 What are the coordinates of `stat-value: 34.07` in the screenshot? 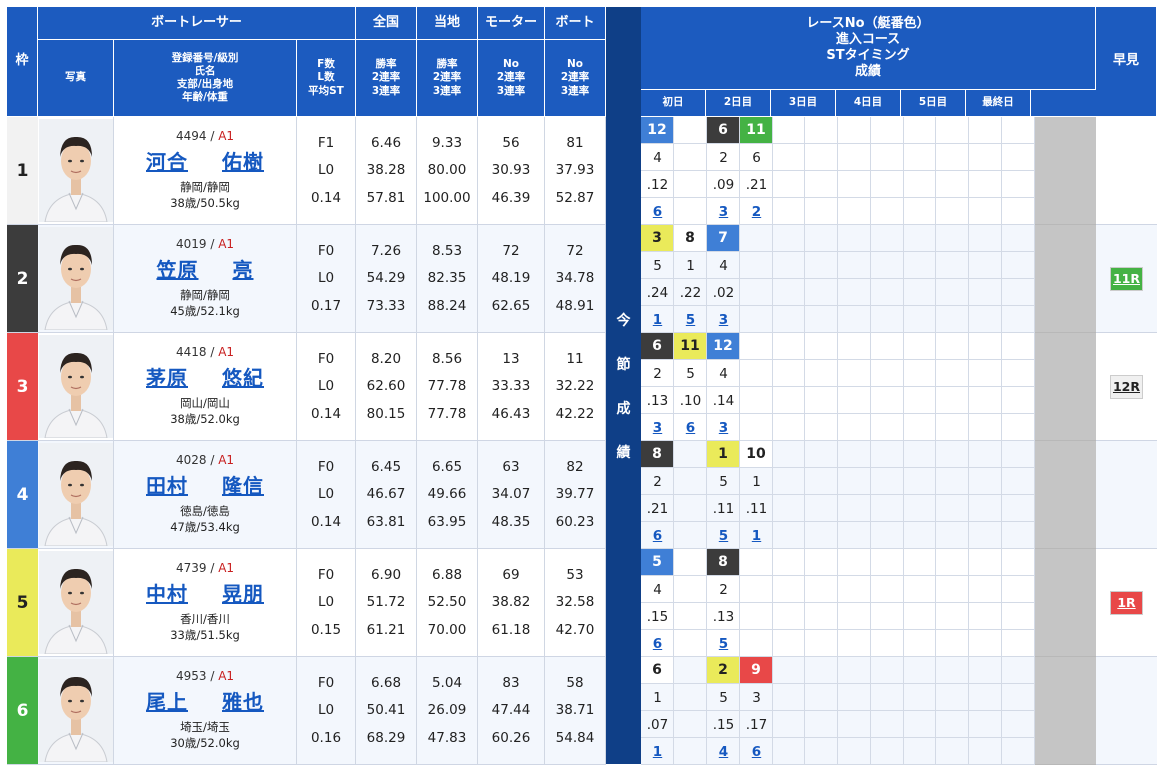 It's located at (511, 494).